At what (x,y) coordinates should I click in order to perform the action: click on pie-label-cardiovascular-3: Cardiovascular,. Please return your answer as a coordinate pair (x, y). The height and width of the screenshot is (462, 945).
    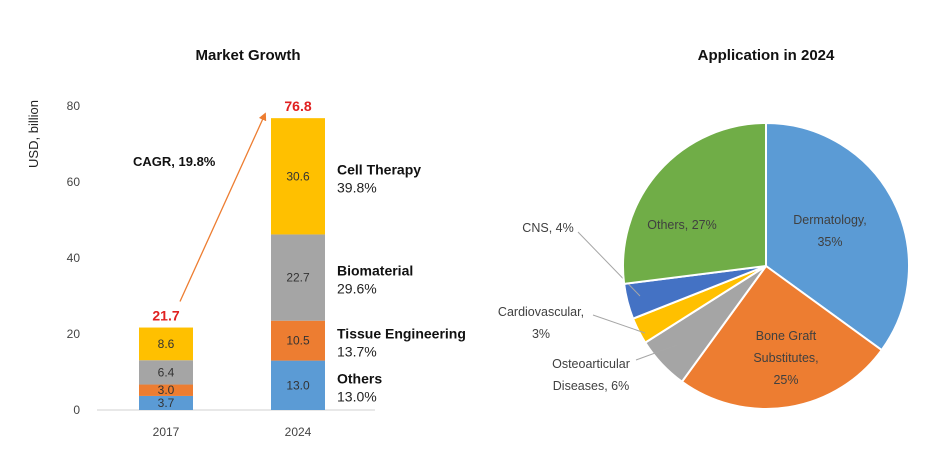
    Looking at the image, I should click on (541, 312).